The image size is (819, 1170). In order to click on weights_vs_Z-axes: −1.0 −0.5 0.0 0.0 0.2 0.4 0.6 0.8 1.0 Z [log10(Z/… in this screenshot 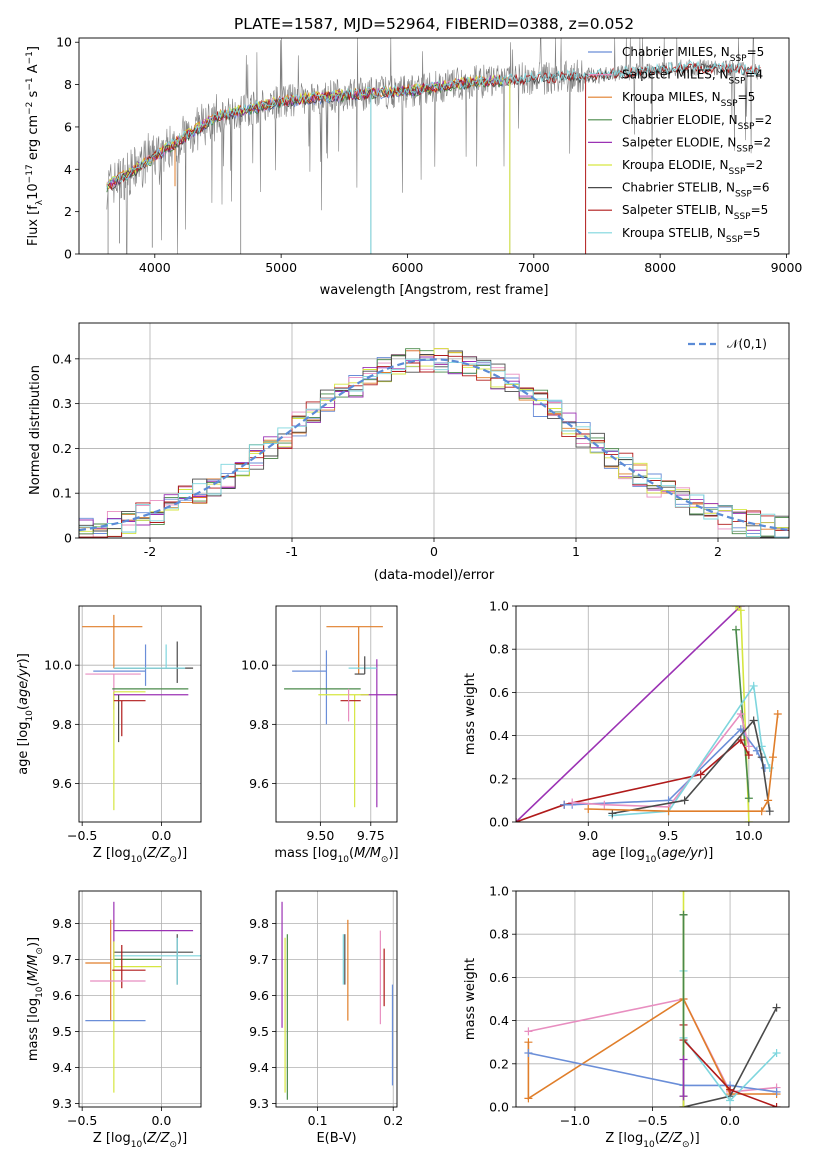, I will do `click(626, 1017)`.